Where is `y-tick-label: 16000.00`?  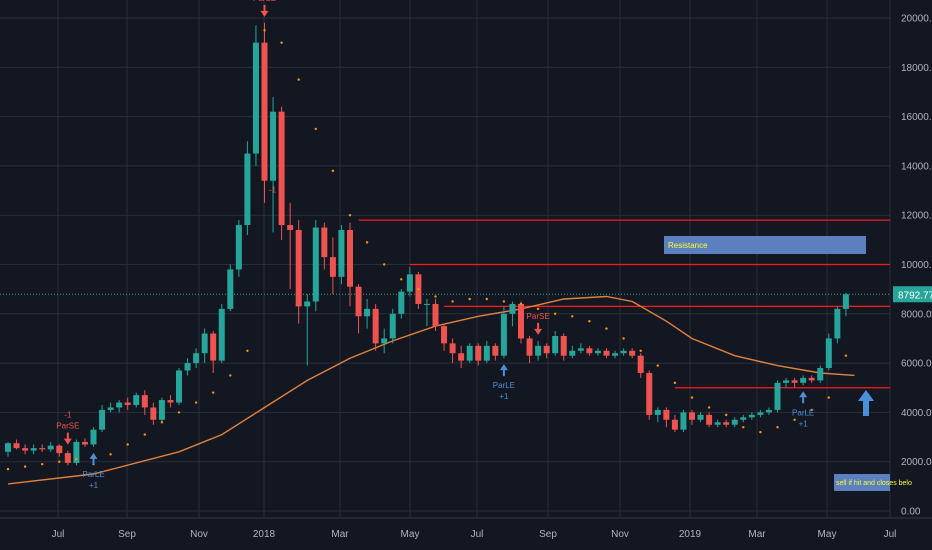 y-tick-label: 16000.00 is located at coordinates (916, 117).